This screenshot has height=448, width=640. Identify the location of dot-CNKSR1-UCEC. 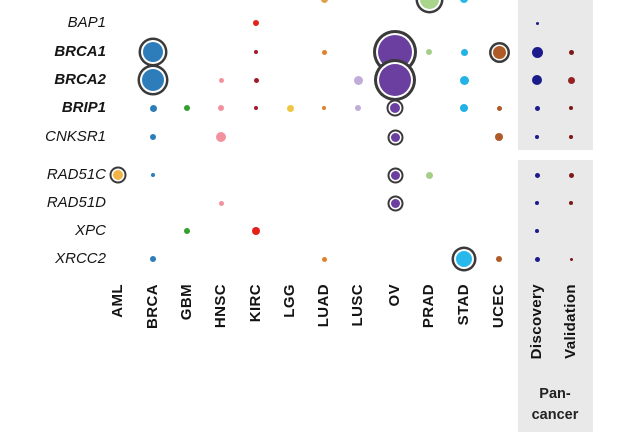
(499, 137).